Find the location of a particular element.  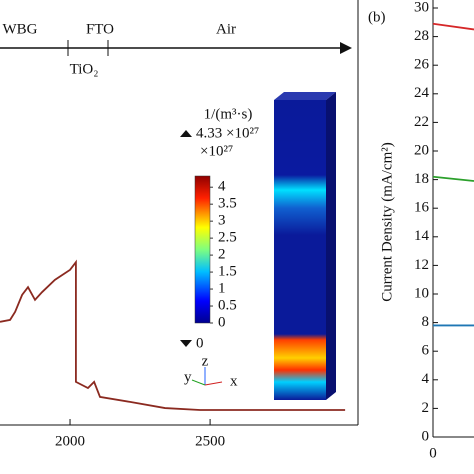

colorbar-tick-label: 3 is located at coordinates (222, 221).